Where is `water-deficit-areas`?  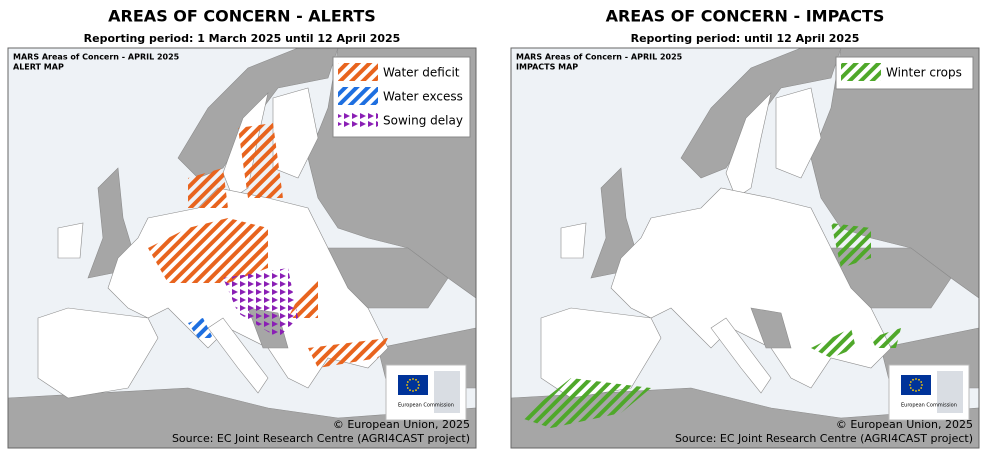
water-deficit-areas is located at coordinates (268, 245).